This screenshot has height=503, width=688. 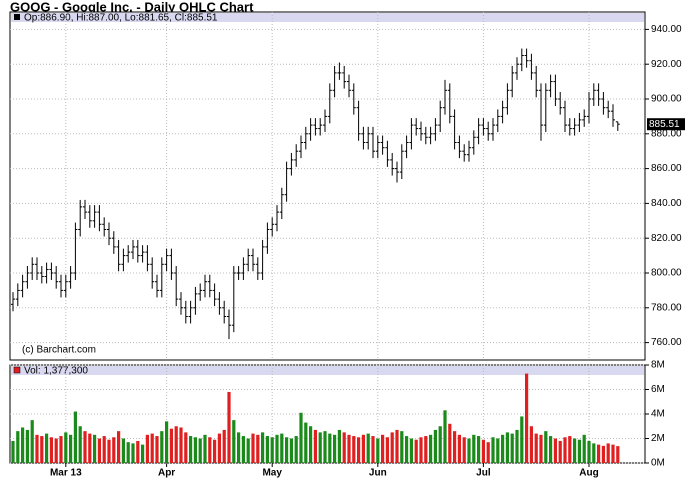 What do you see at coordinates (66, 473) in the screenshot?
I see `x-tick-label: Mar 13` at bounding box center [66, 473].